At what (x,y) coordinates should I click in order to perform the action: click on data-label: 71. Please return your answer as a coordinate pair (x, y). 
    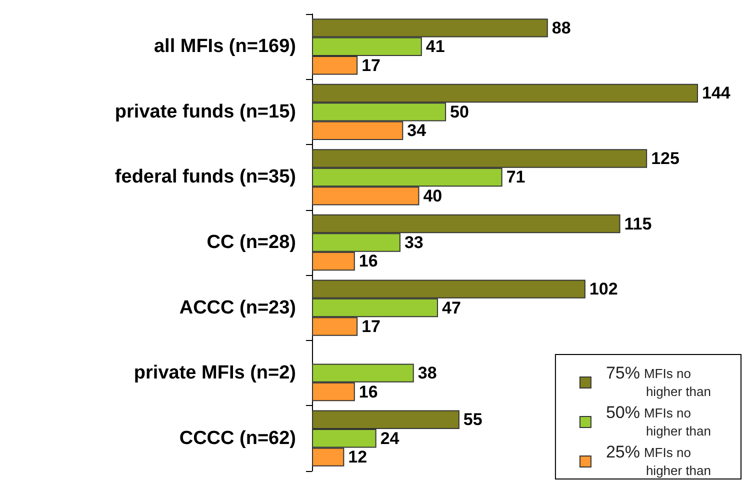
    Looking at the image, I should click on (516, 177).